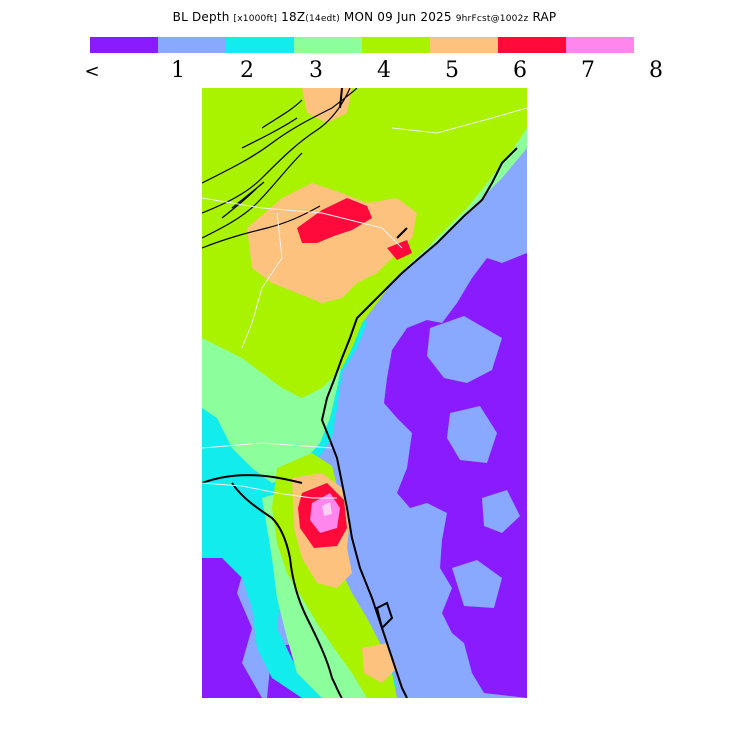  Describe the element at coordinates (452, 70) in the screenshot. I see `legend-tick-5: 5` at that location.